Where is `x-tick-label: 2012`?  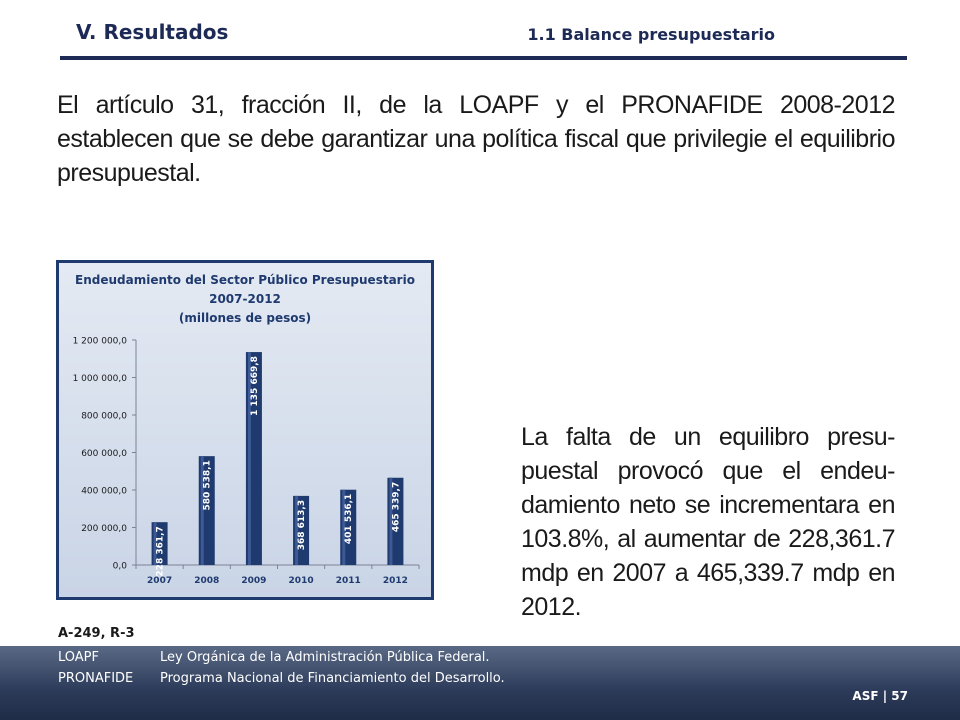
x-tick-label: 2012 is located at coordinates (395, 581).